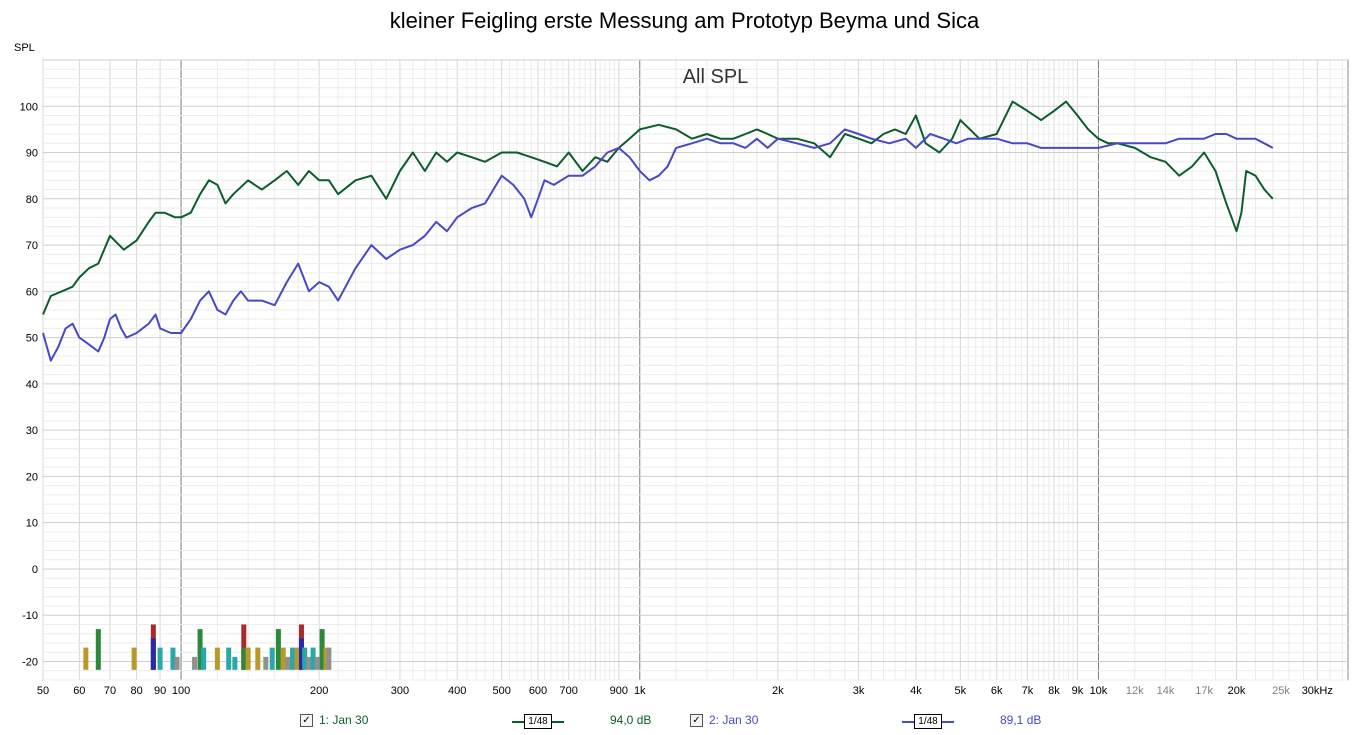  I want to click on legend-level-1: 94,0 dB, so click(631, 720).